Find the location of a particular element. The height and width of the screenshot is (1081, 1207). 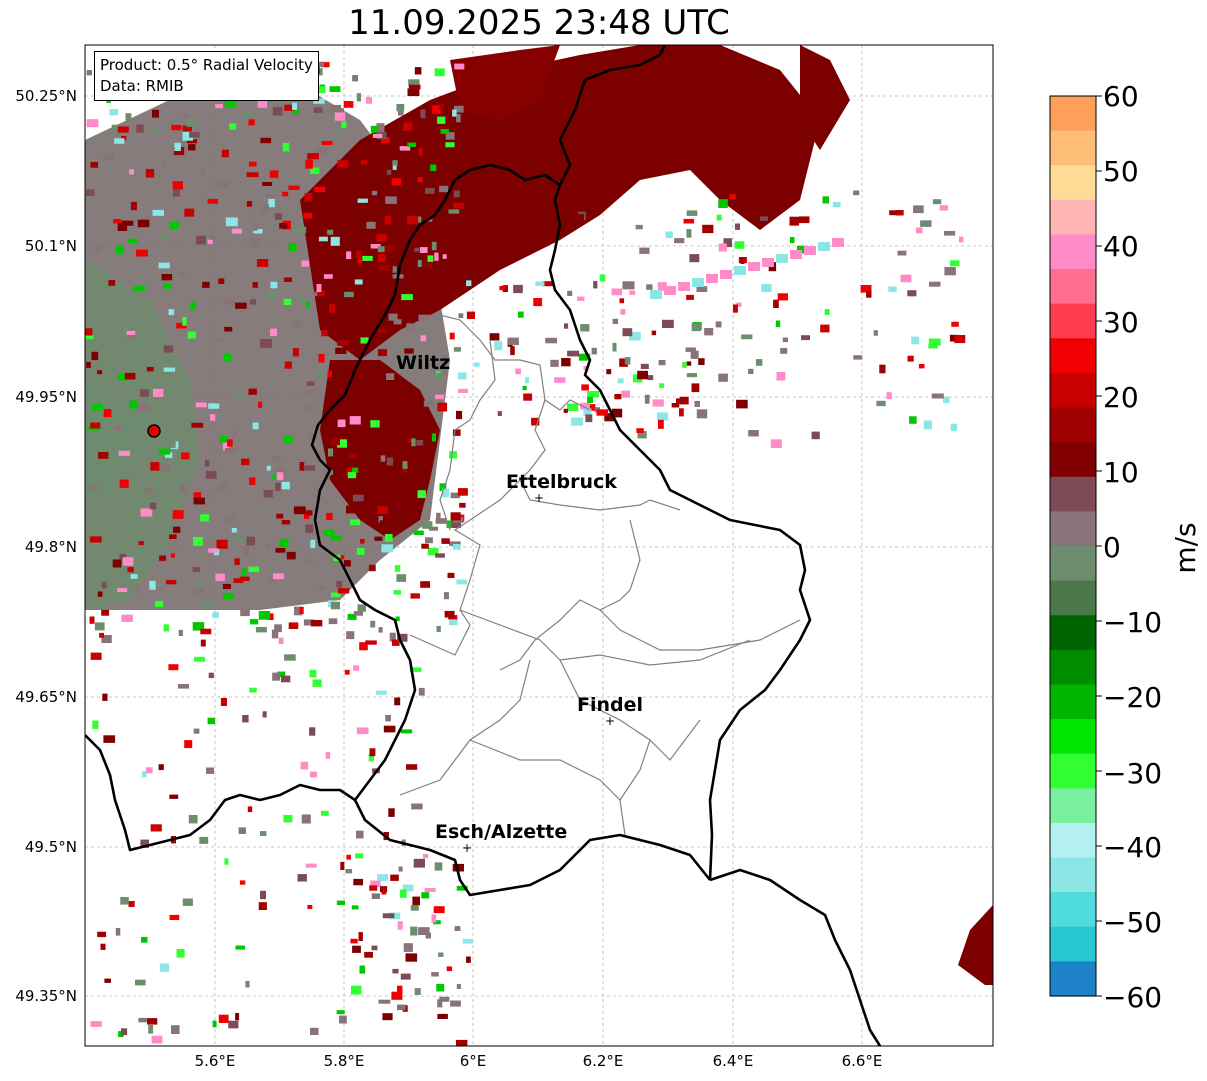

place-label: Wiltz is located at coordinates (423, 363).